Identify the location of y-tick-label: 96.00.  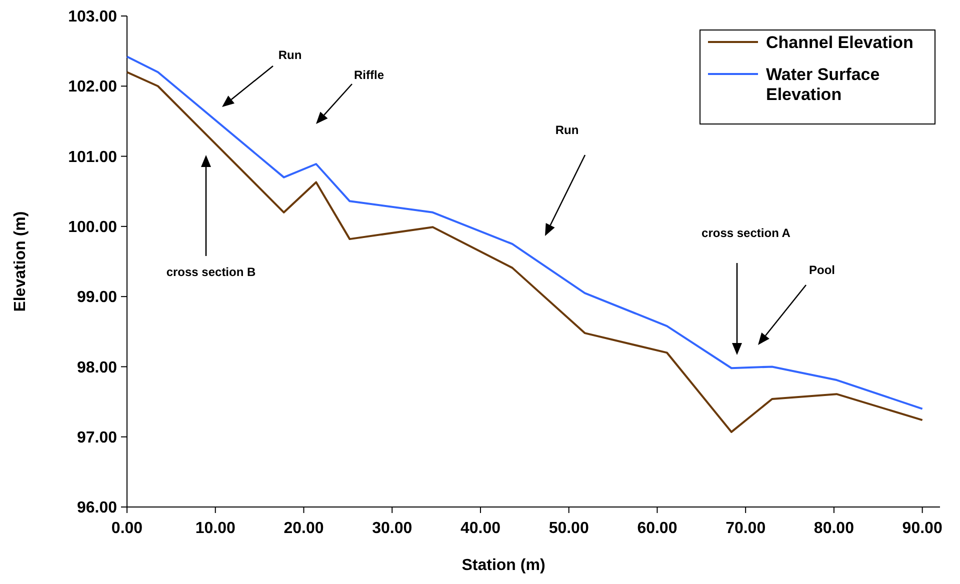
(97, 508).